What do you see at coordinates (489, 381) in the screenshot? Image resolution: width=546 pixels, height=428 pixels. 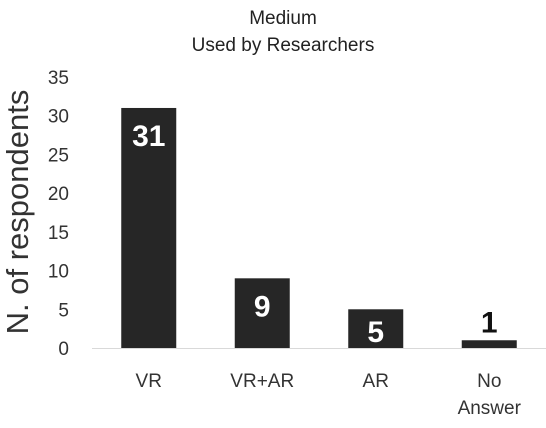 I see `x-category-label: No` at bounding box center [489, 381].